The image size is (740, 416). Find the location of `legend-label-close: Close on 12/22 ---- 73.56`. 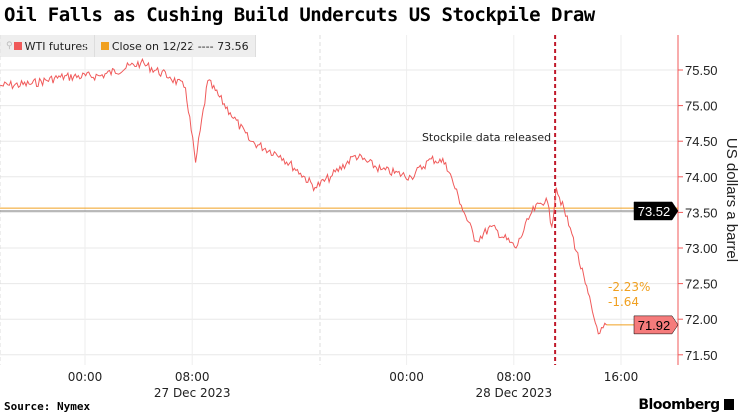

legend-label-close: Close on 12/22 ---- 73.56 is located at coordinates (180, 46).